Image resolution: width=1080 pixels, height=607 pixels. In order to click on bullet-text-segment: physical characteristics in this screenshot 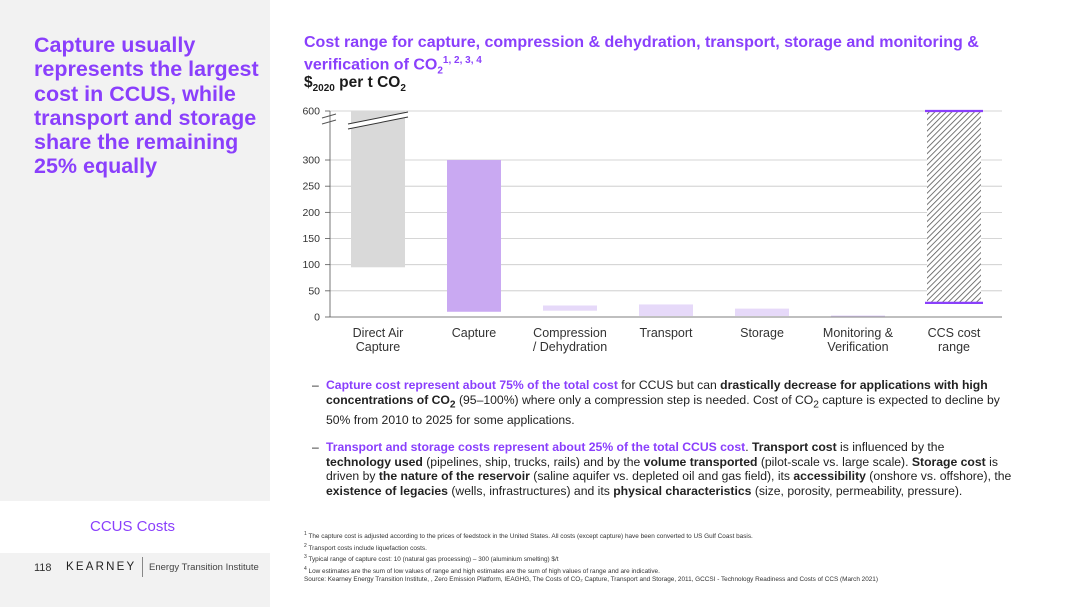, I will do `click(682, 491)`.